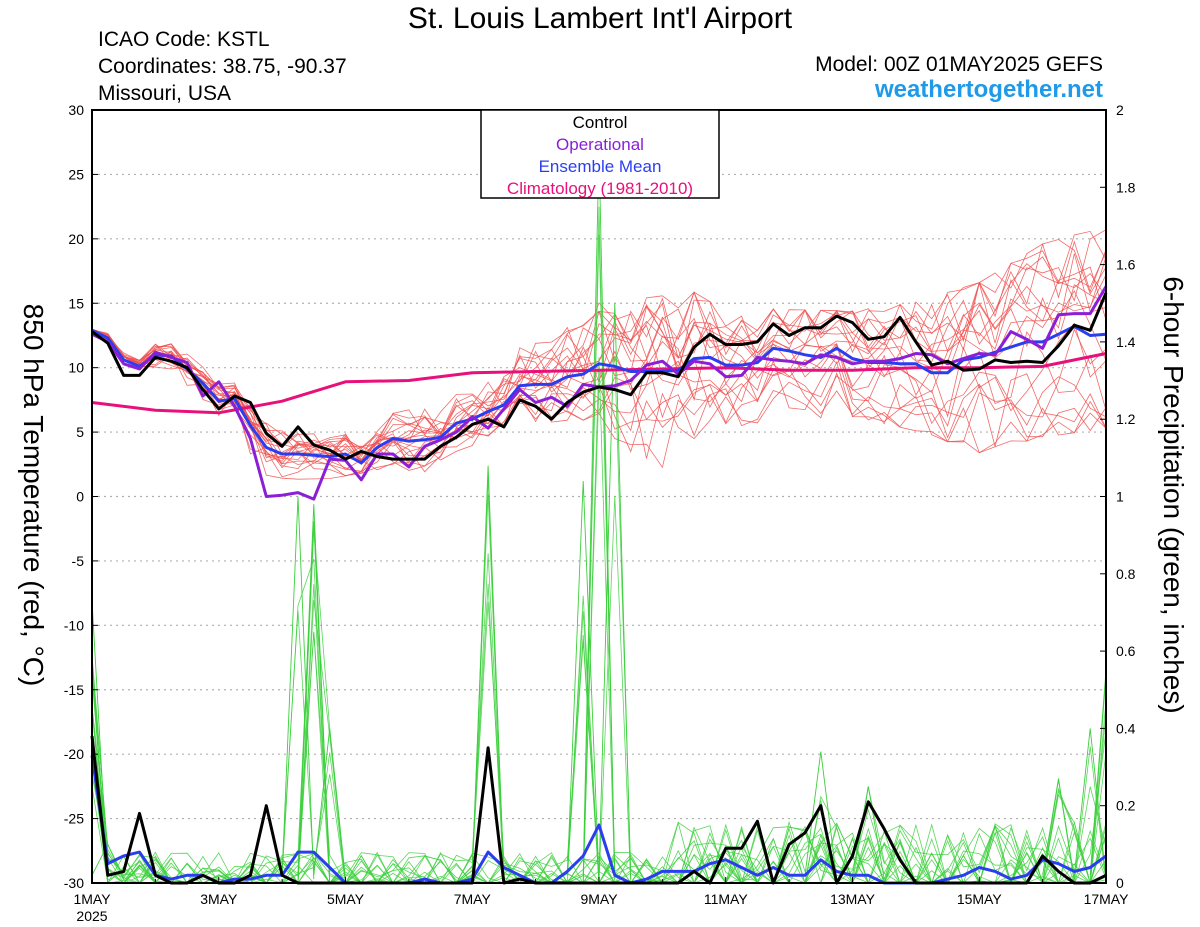  I want to click on y-tick-label: -5, so click(78, 561).